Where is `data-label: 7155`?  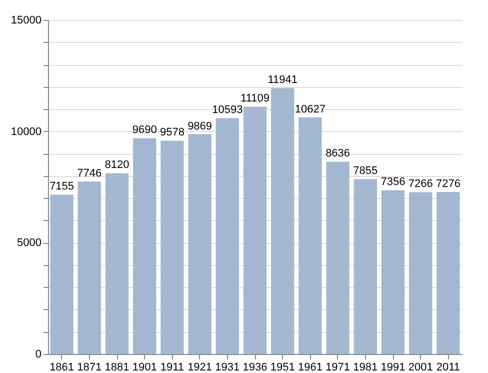 data-label: 7155 is located at coordinates (62, 186).